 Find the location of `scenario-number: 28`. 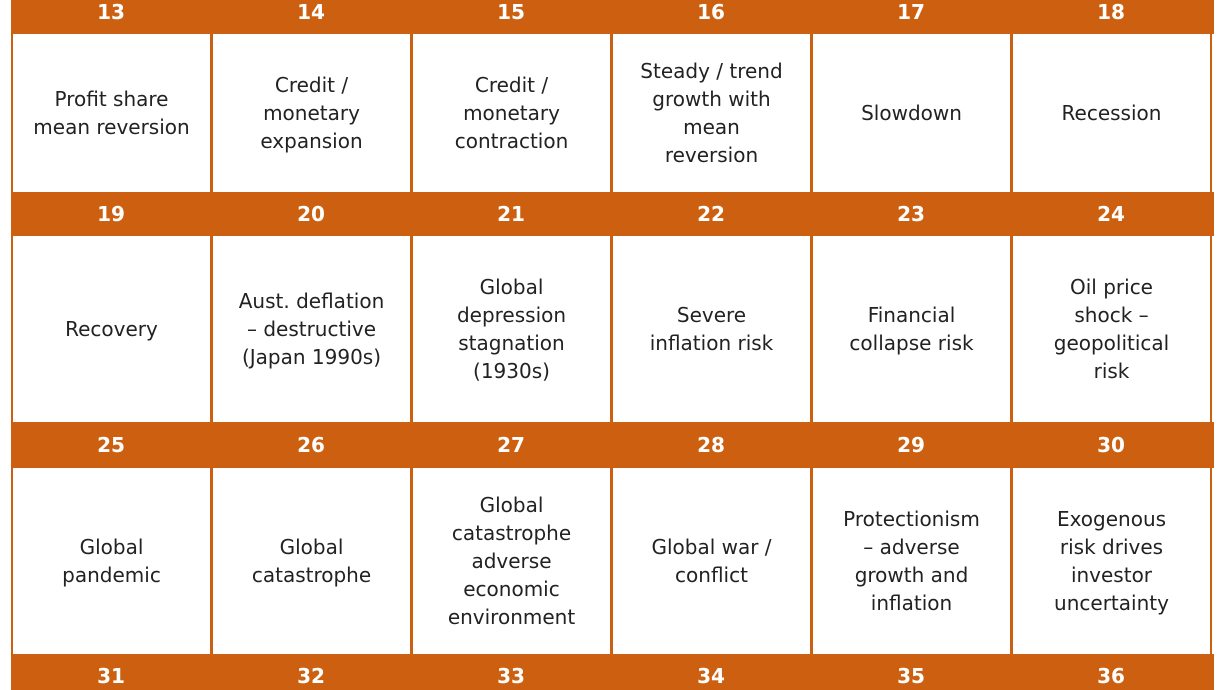

scenario-number: 28 is located at coordinates (711, 445).